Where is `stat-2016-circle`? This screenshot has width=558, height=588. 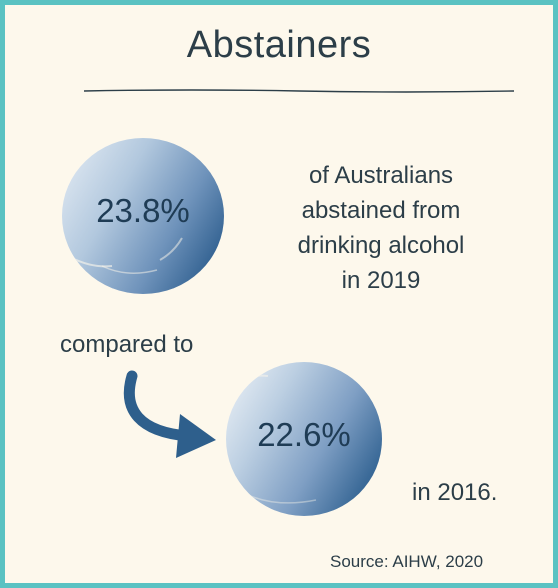 stat-2016-circle is located at coordinates (304, 439).